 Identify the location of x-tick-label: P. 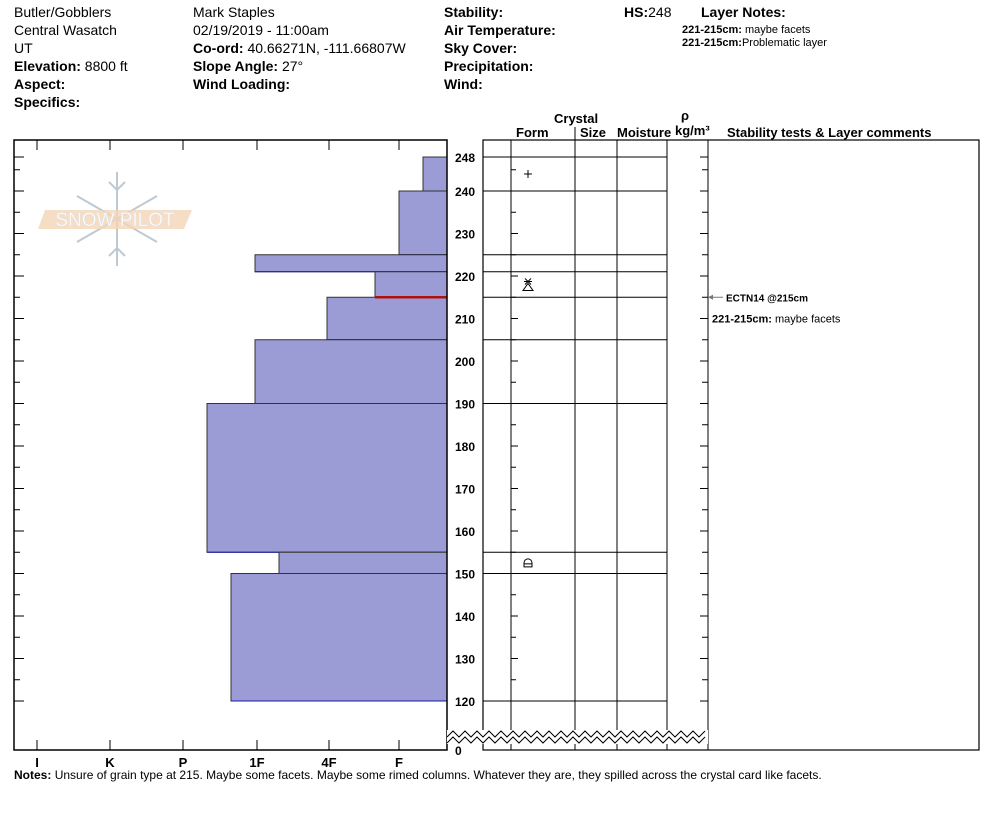
(183, 762).